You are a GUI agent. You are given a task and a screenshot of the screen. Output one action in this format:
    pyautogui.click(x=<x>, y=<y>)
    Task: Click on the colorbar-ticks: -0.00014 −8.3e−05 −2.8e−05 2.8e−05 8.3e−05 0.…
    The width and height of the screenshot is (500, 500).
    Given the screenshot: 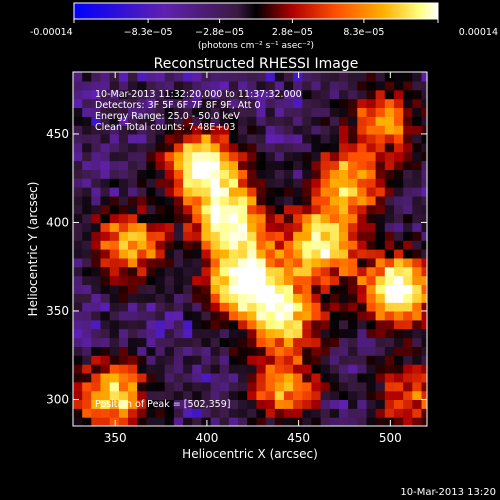 What is the action you would take?
    pyautogui.click(x=264, y=28)
    